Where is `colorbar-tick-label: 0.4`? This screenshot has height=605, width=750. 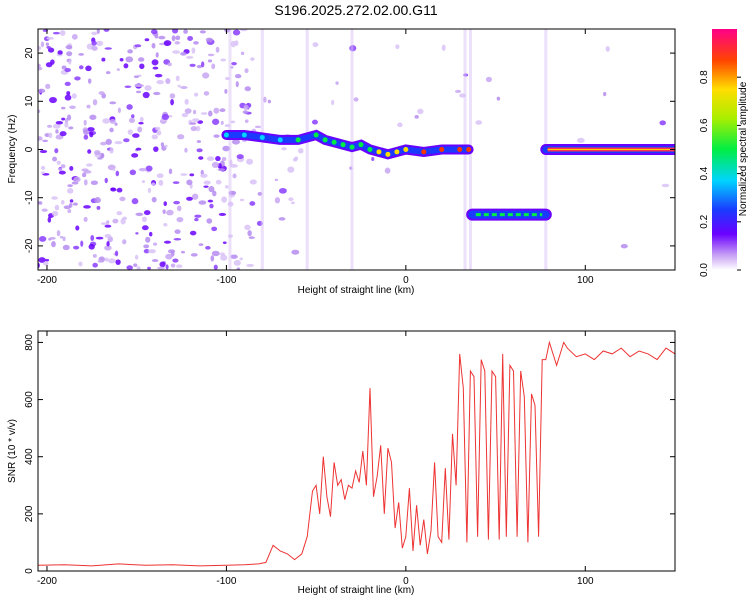 colorbar-tick-label: 0.4 is located at coordinates (704, 173).